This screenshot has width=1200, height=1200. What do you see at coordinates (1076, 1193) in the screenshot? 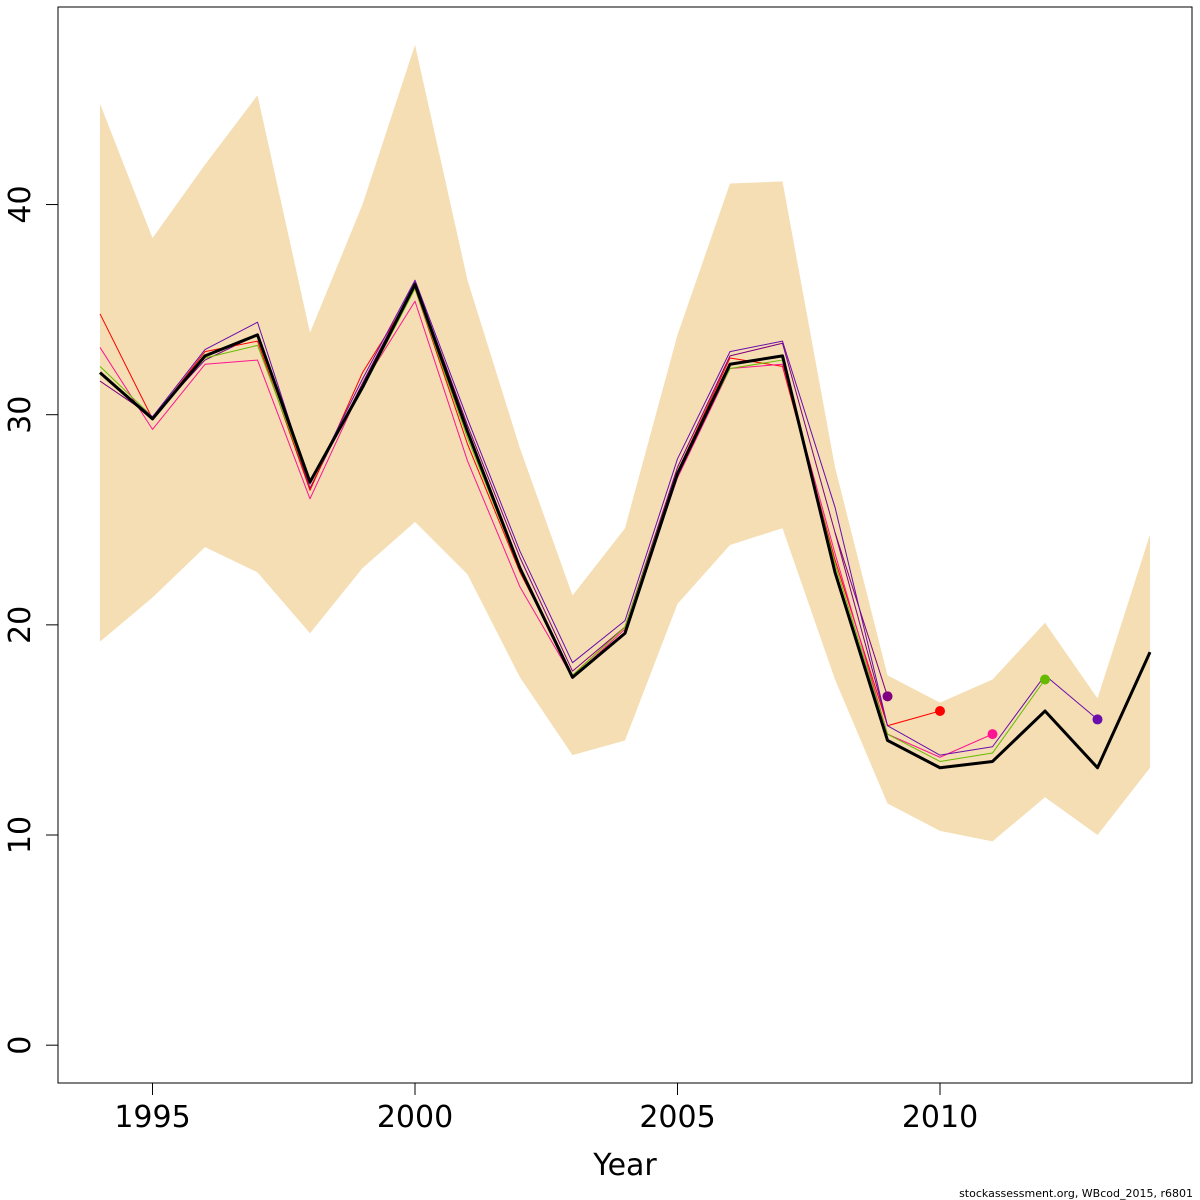
I see `footnote: stockassessment.org, WBcod_2015, r6801` at bounding box center [1076, 1193].